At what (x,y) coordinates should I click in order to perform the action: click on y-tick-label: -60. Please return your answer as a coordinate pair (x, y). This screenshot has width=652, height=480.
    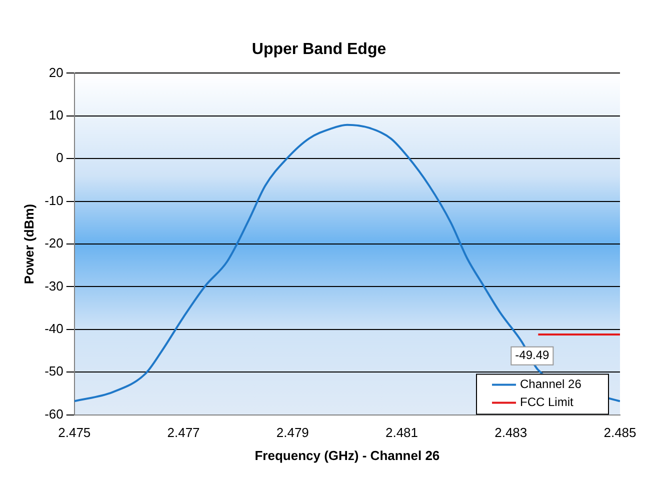
    Looking at the image, I should click on (54, 414).